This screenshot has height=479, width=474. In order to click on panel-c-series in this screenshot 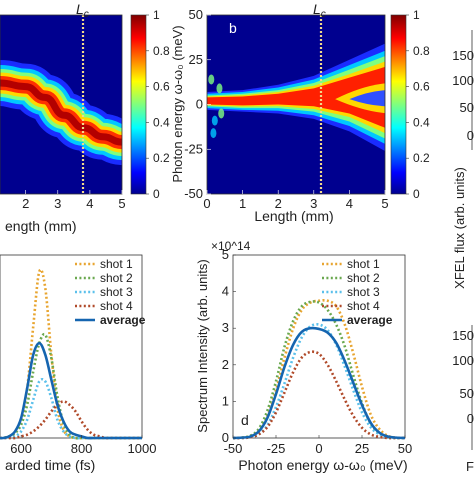, I will do `click(71, 354)`.